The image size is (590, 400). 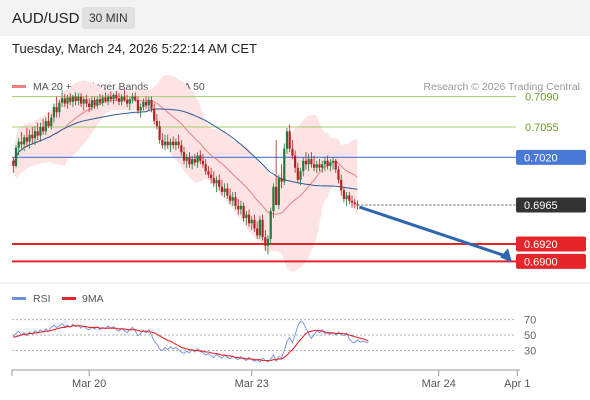 What do you see at coordinates (542, 128) in the screenshot?
I see `level-label-0-7055: 0.7055` at bounding box center [542, 128].